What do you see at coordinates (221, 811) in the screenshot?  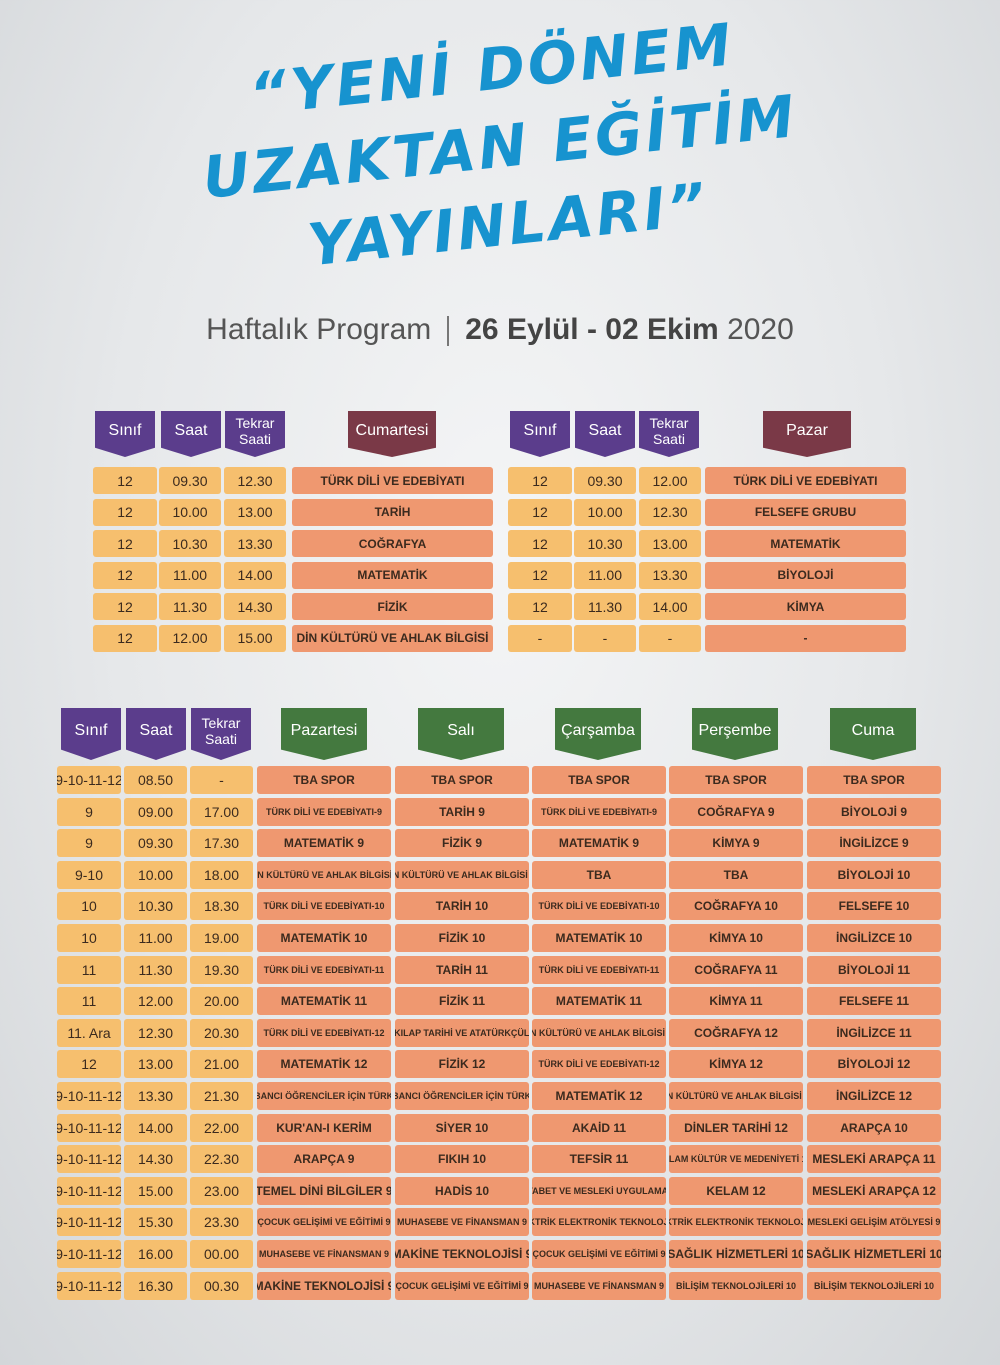 I see `weekday-cell: 17.00` at bounding box center [221, 811].